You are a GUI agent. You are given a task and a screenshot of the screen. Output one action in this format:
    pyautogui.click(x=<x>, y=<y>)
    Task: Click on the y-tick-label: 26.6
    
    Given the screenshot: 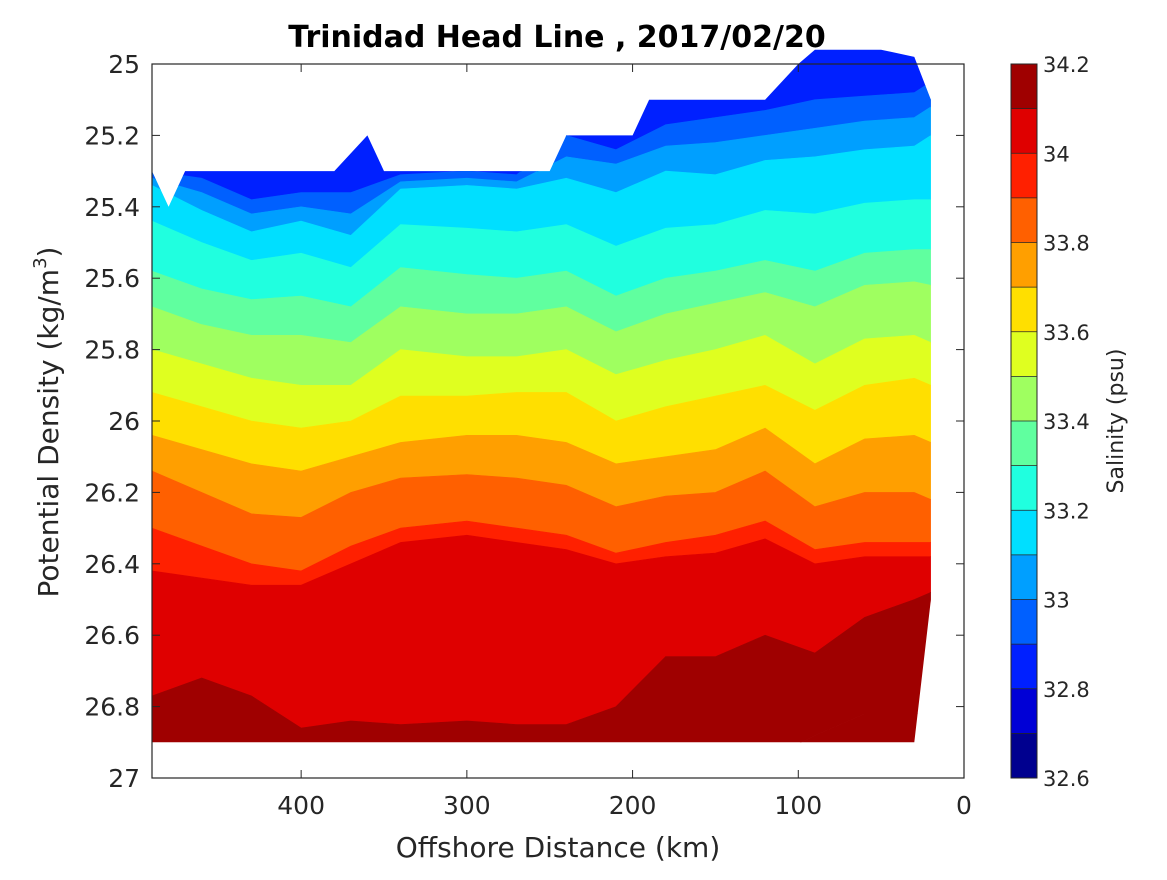 What is the action you would take?
    pyautogui.click(x=112, y=635)
    